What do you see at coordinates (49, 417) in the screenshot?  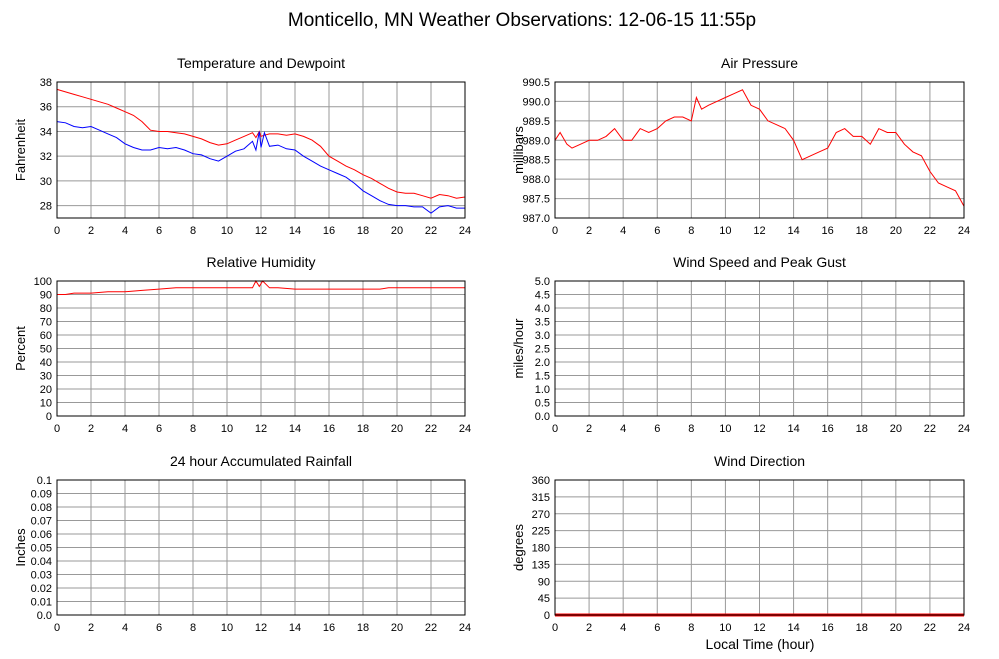 I see `y-tick-label: 0` at bounding box center [49, 417].